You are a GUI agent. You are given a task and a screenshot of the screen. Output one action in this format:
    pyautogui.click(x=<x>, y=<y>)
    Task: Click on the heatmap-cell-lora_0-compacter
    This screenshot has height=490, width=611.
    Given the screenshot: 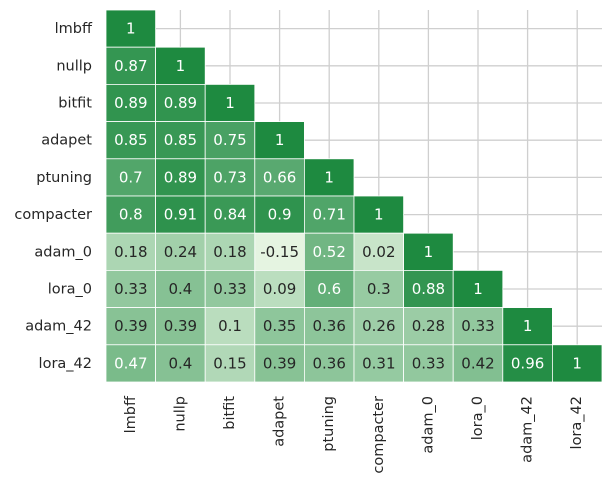 What is the action you would take?
    pyautogui.click(x=378, y=288)
    